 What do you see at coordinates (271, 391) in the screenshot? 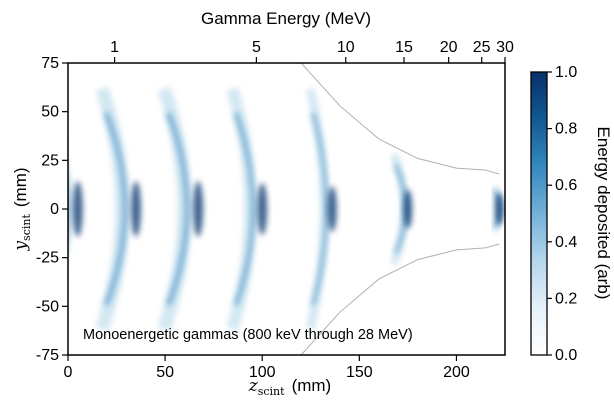
I see `x-axis-subscript: scint` at bounding box center [271, 391].